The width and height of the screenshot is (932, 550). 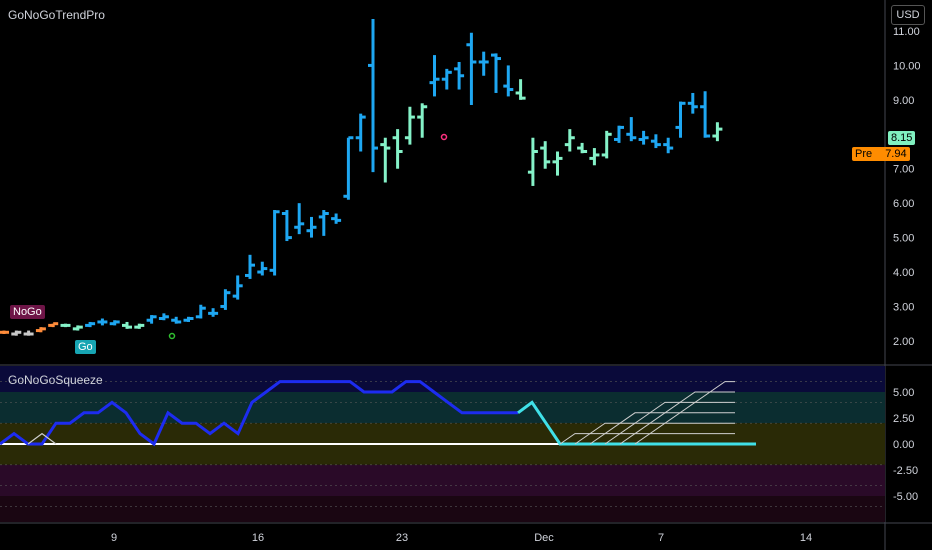 I want to click on price-axis-tick: 4.00, so click(x=903, y=273).